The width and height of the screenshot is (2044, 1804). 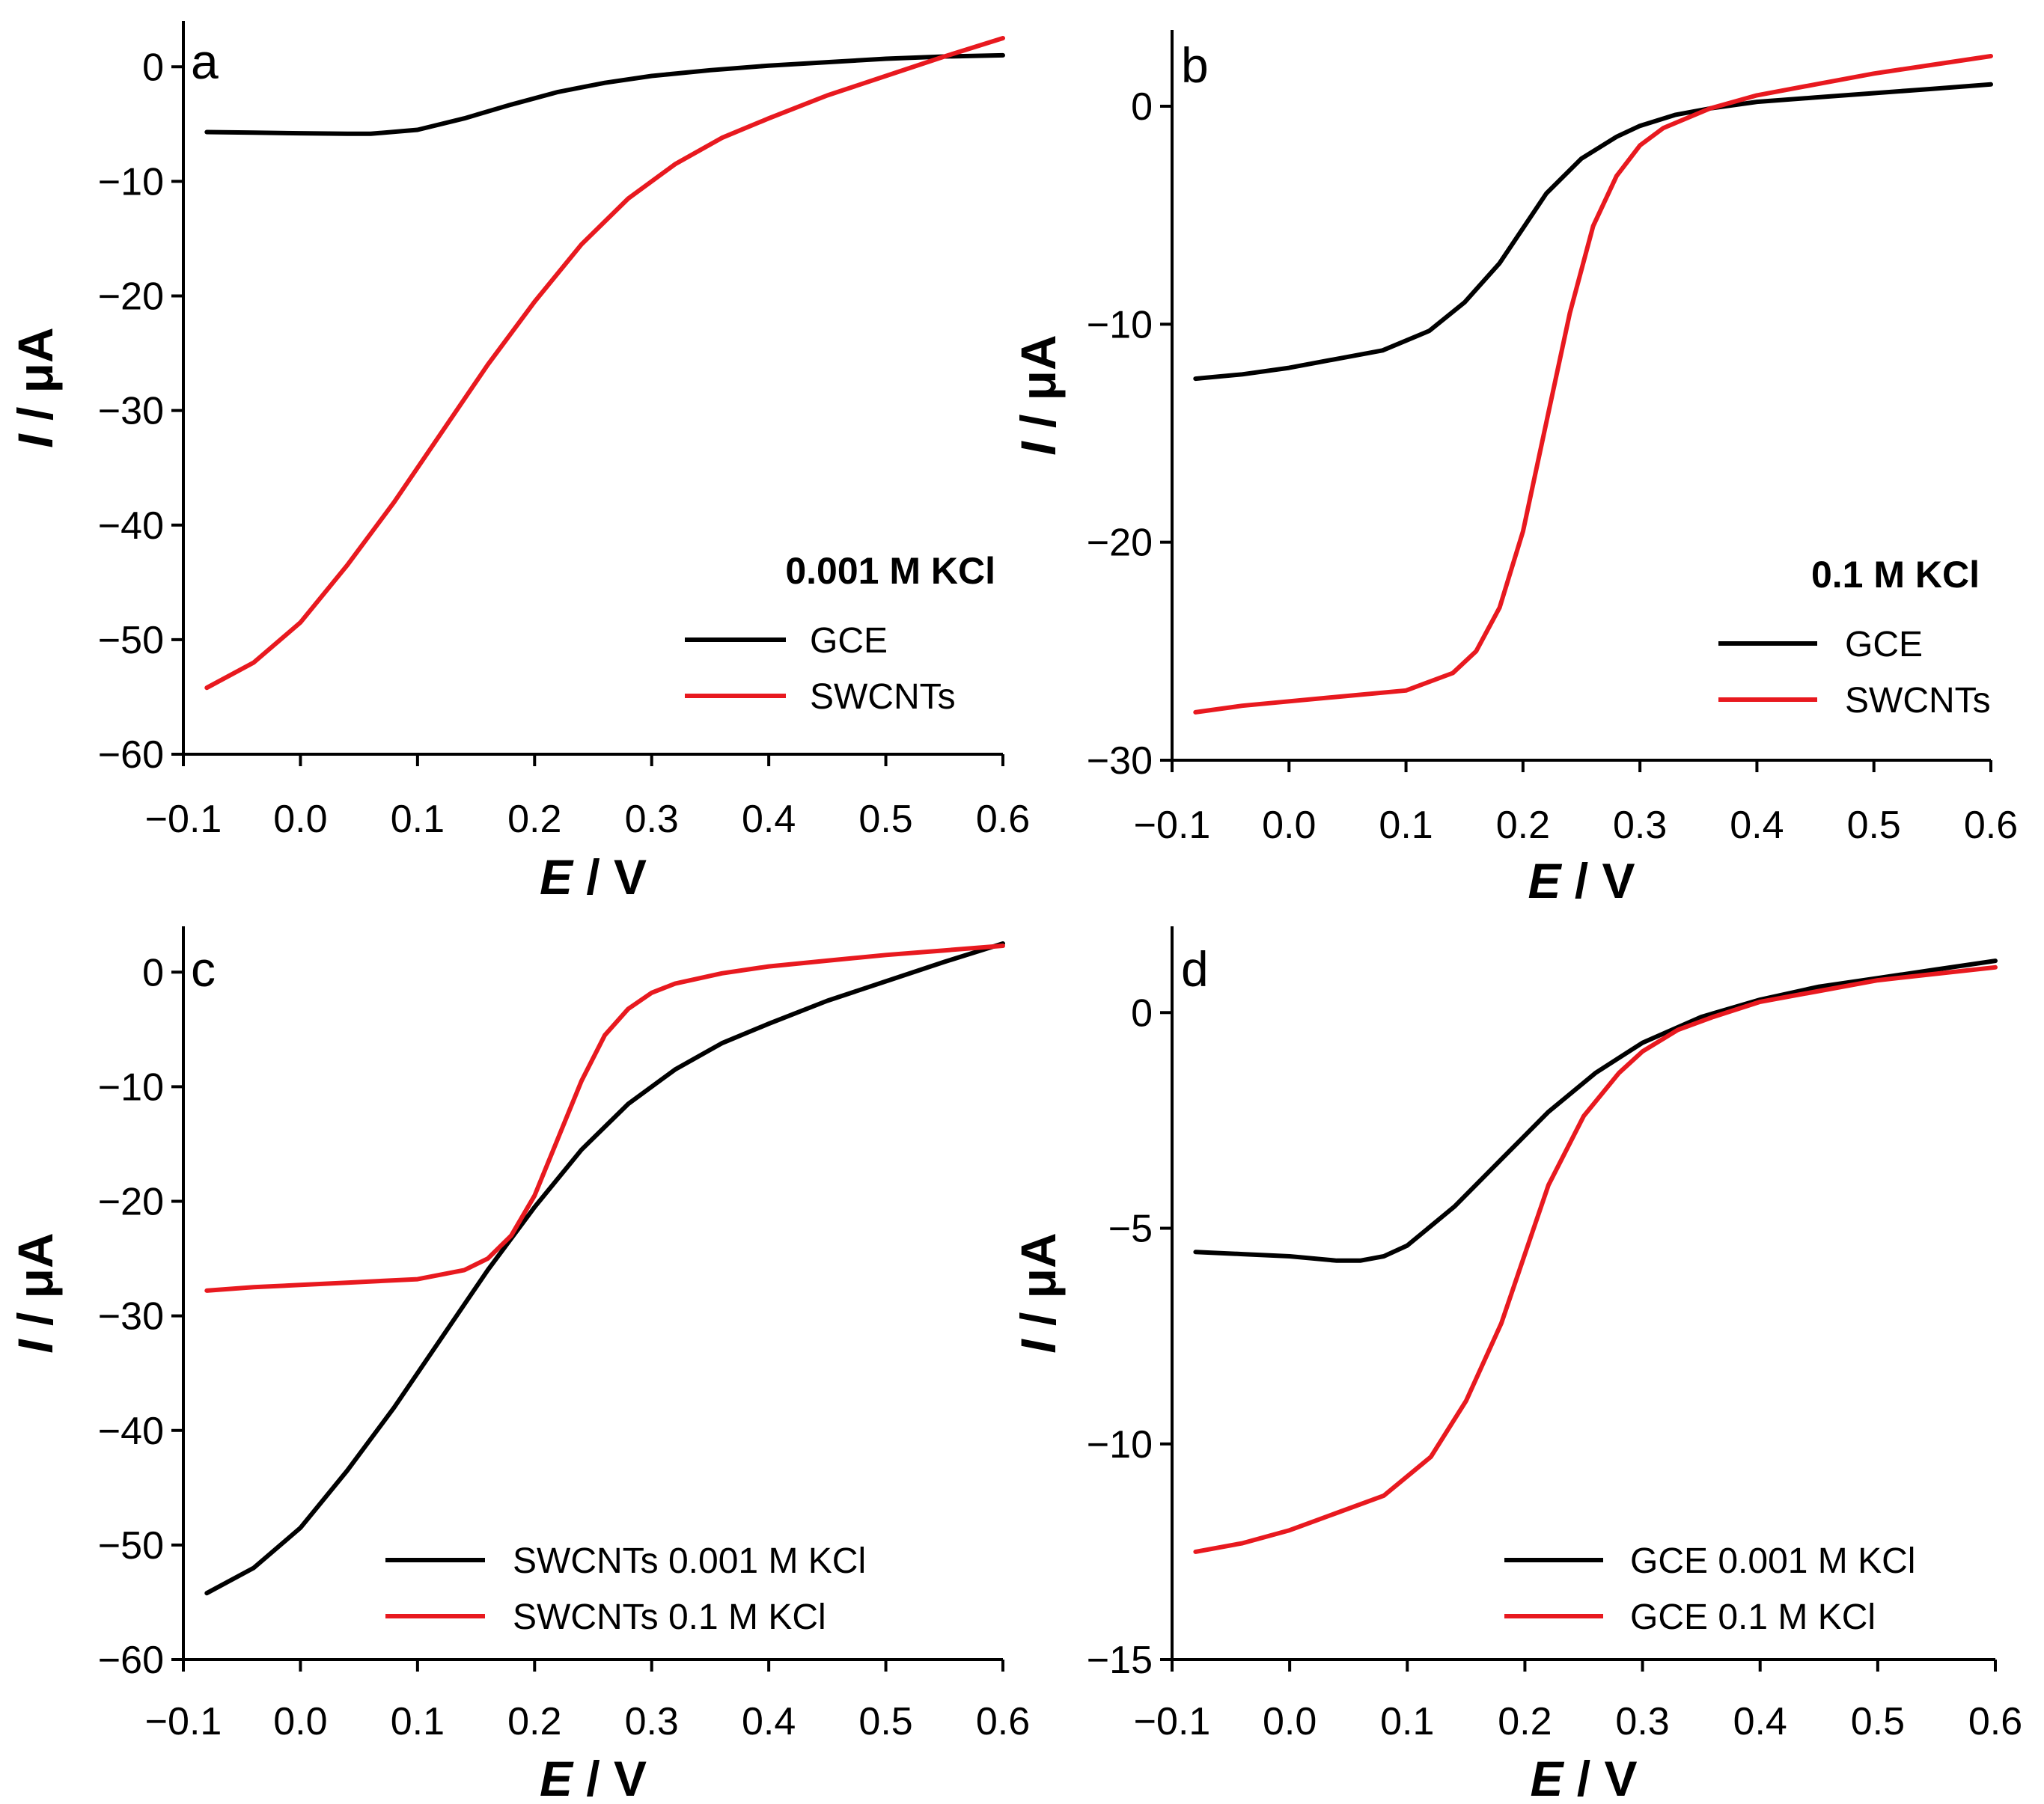 What do you see at coordinates (689, 1561) in the screenshot?
I see `legend-label: SWCNTs 0.001 M KCl` at bounding box center [689, 1561].